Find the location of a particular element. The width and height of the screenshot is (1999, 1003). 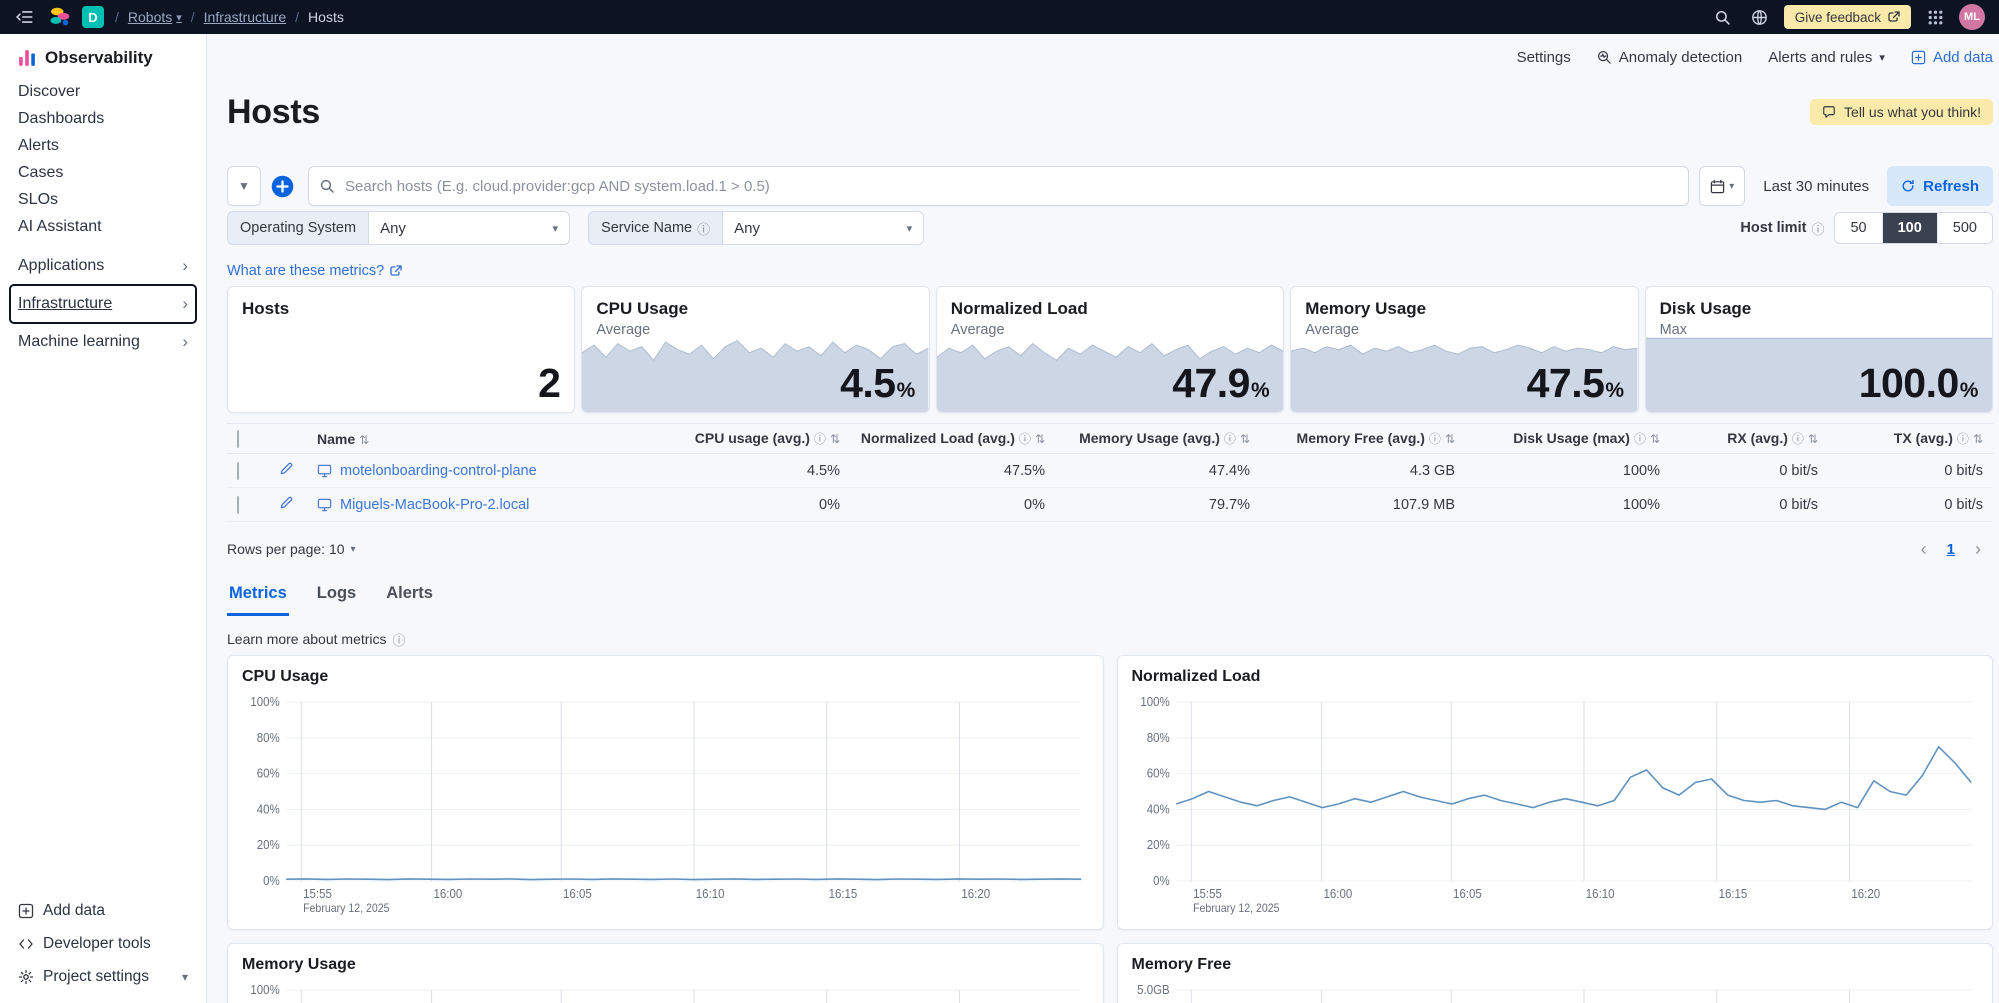

sidebar-item-alerts: Alerts is located at coordinates (103, 145).